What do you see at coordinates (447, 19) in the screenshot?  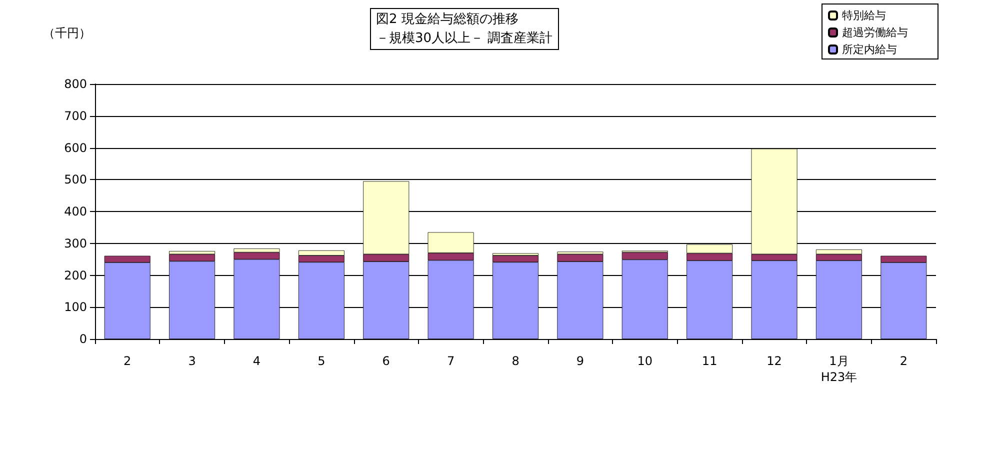 I see `chart-title: 図2 現金給与総額の推移` at bounding box center [447, 19].